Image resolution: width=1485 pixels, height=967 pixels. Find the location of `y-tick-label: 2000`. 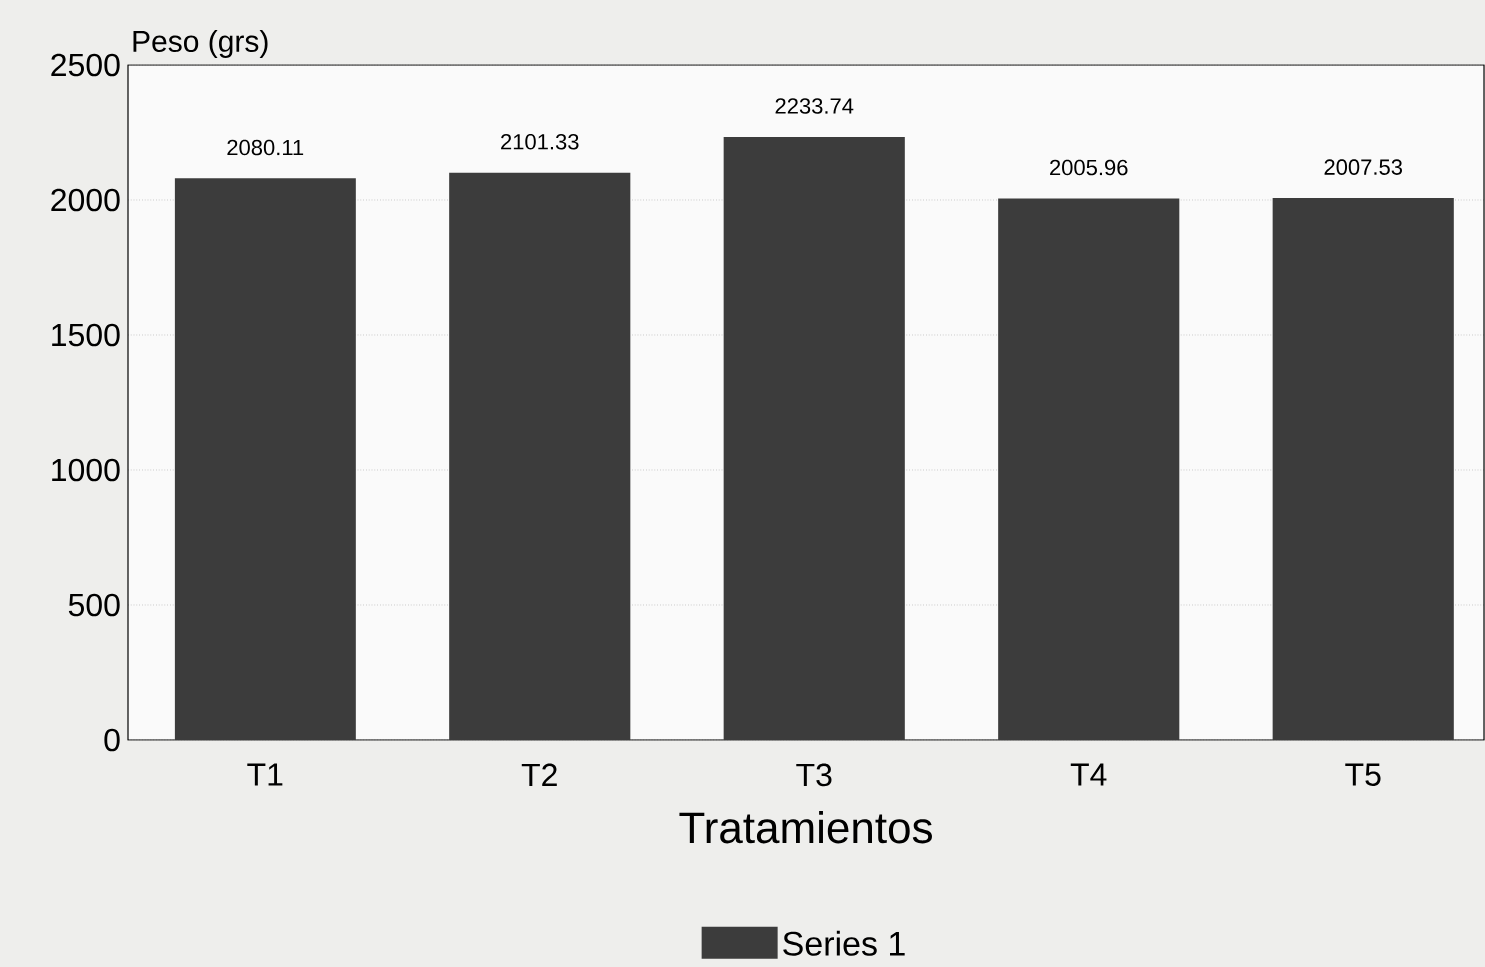

y-tick-label: 2000 is located at coordinates (85, 200).